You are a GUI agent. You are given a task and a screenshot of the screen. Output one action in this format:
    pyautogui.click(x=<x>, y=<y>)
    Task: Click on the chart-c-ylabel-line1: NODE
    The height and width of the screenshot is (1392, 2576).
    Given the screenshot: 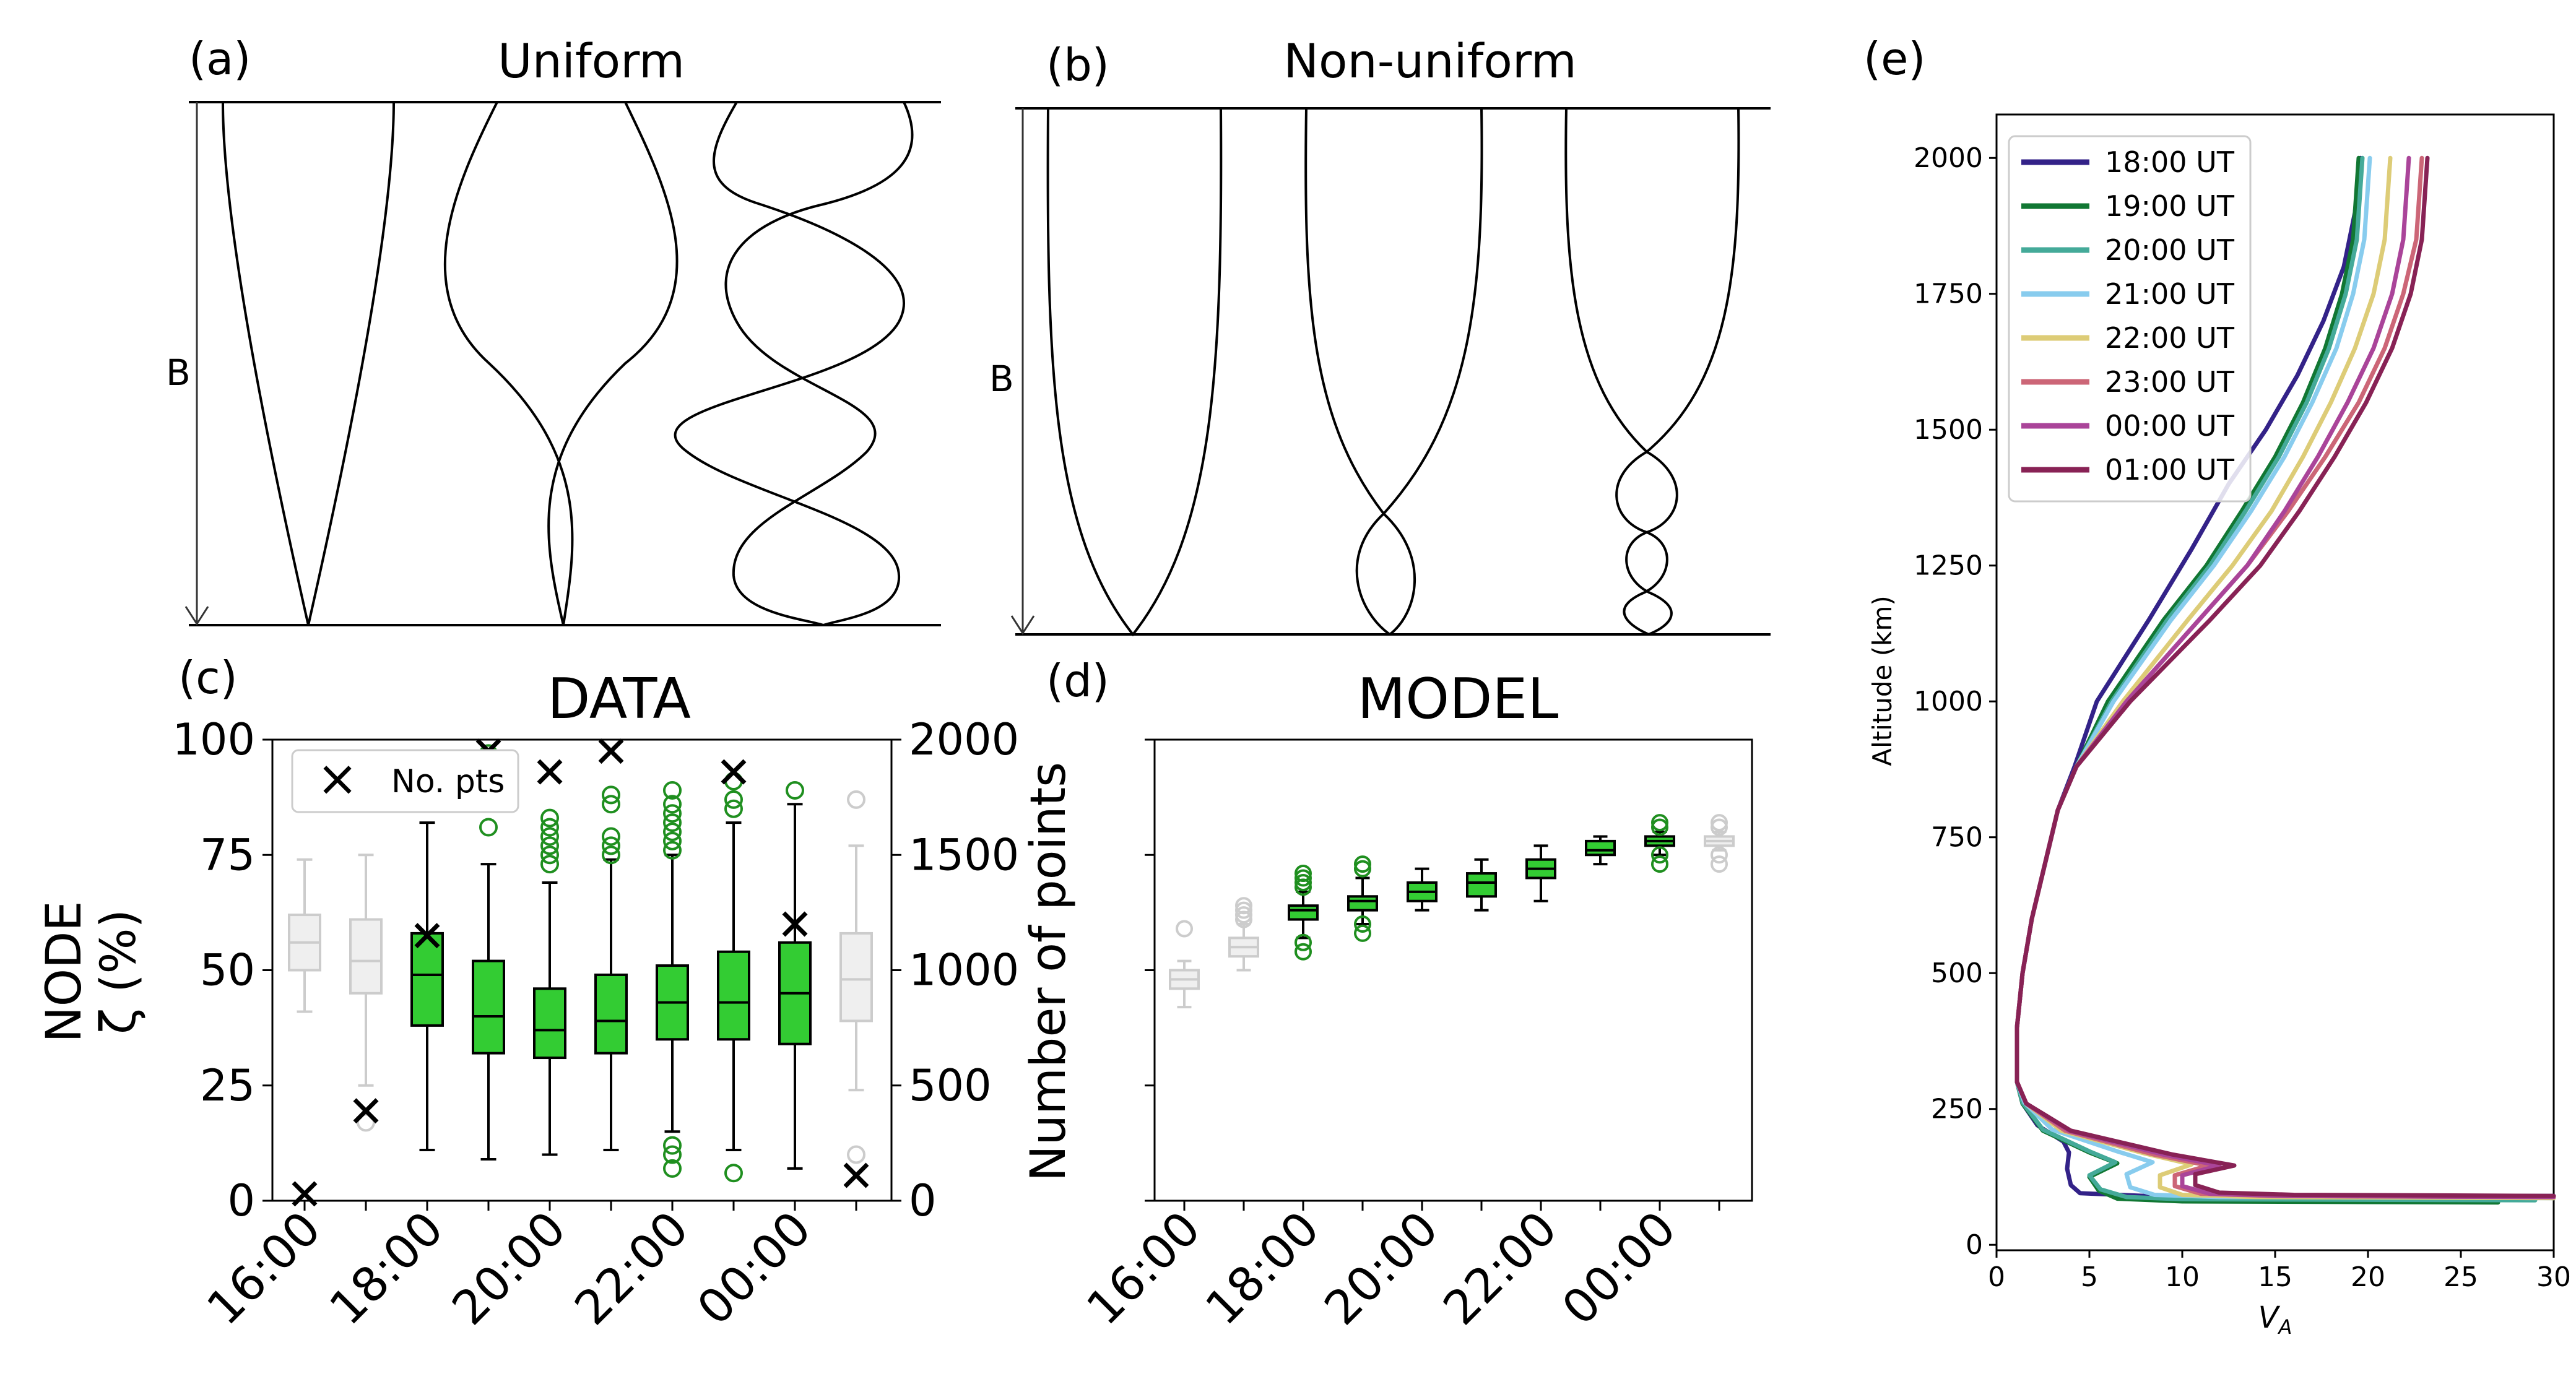 What is the action you would take?
    pyautogui.click(x=64, y=971)
    